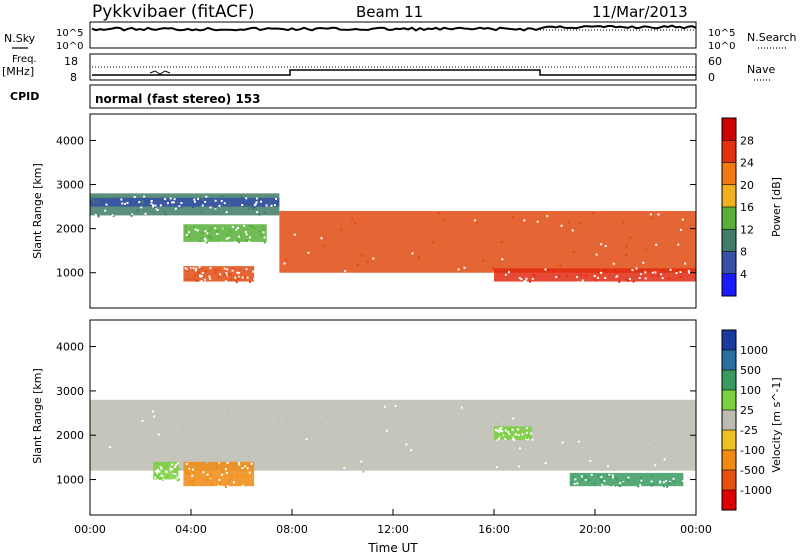 The width and height of the screenshot is (800, 554). I want to click on power-regions, so click(393, 238).